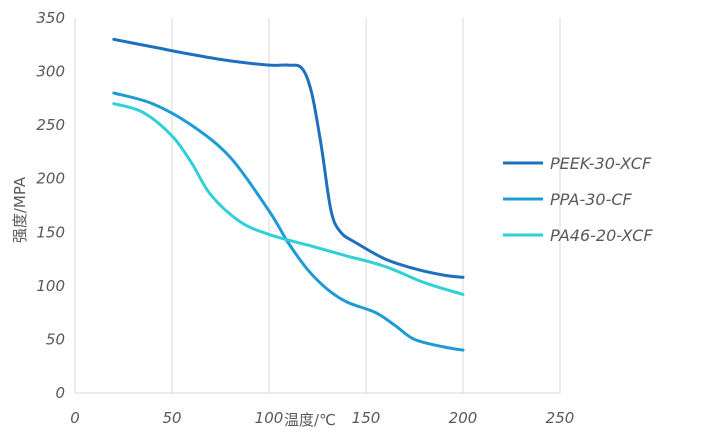  Describe the element at coordinates (366, 418) in the screenshot. I see `x-tick-label-3: 150` at that location.